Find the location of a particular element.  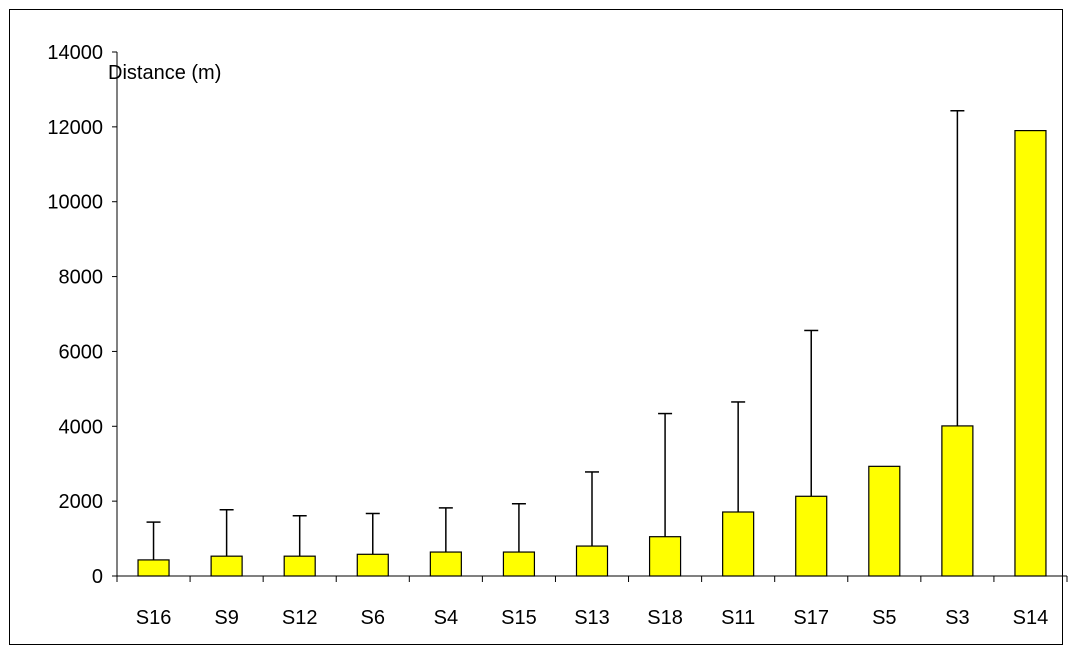

bar-s4 is located at coordinates (445, 564).